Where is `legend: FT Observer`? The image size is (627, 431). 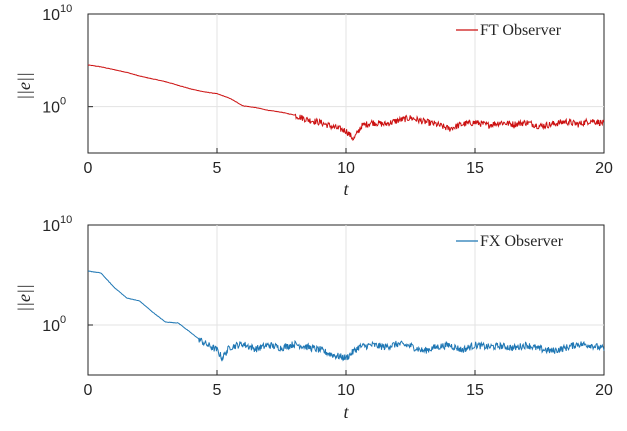 legend: FT Observer is located at coordinates (509, 30).